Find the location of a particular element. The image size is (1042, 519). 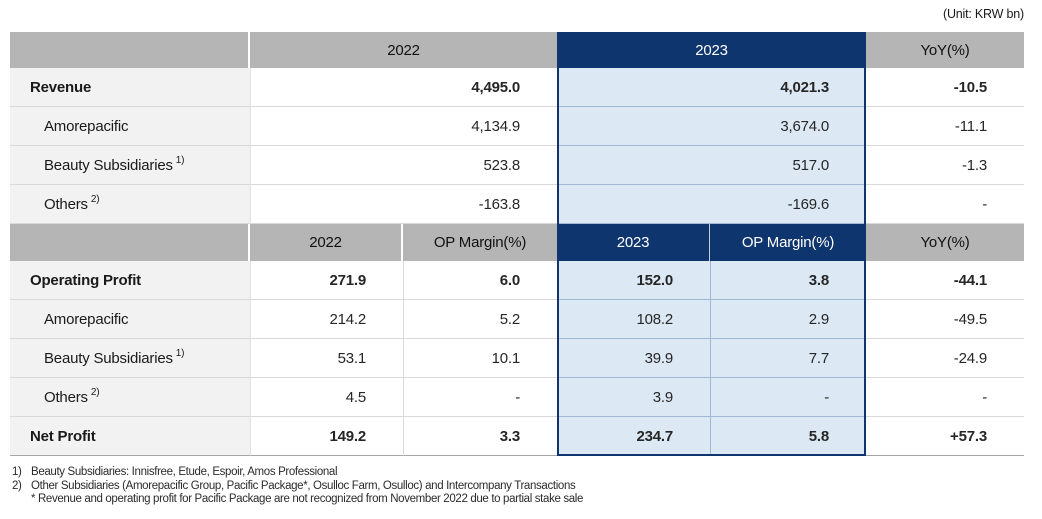

header-op-margin-2023: OP Margin(%) is located at coordinates (788, 242).